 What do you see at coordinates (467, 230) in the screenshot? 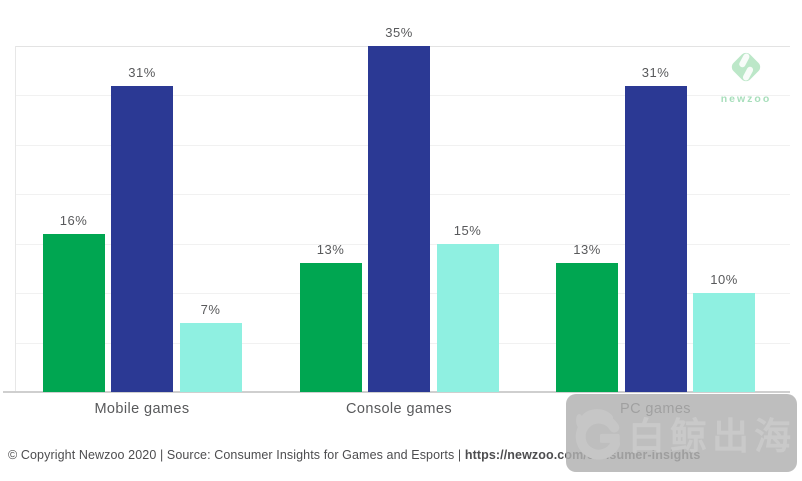
I see `bar-value-label-console-games-light-cyan: 15%` at bounding box center [467, 230].